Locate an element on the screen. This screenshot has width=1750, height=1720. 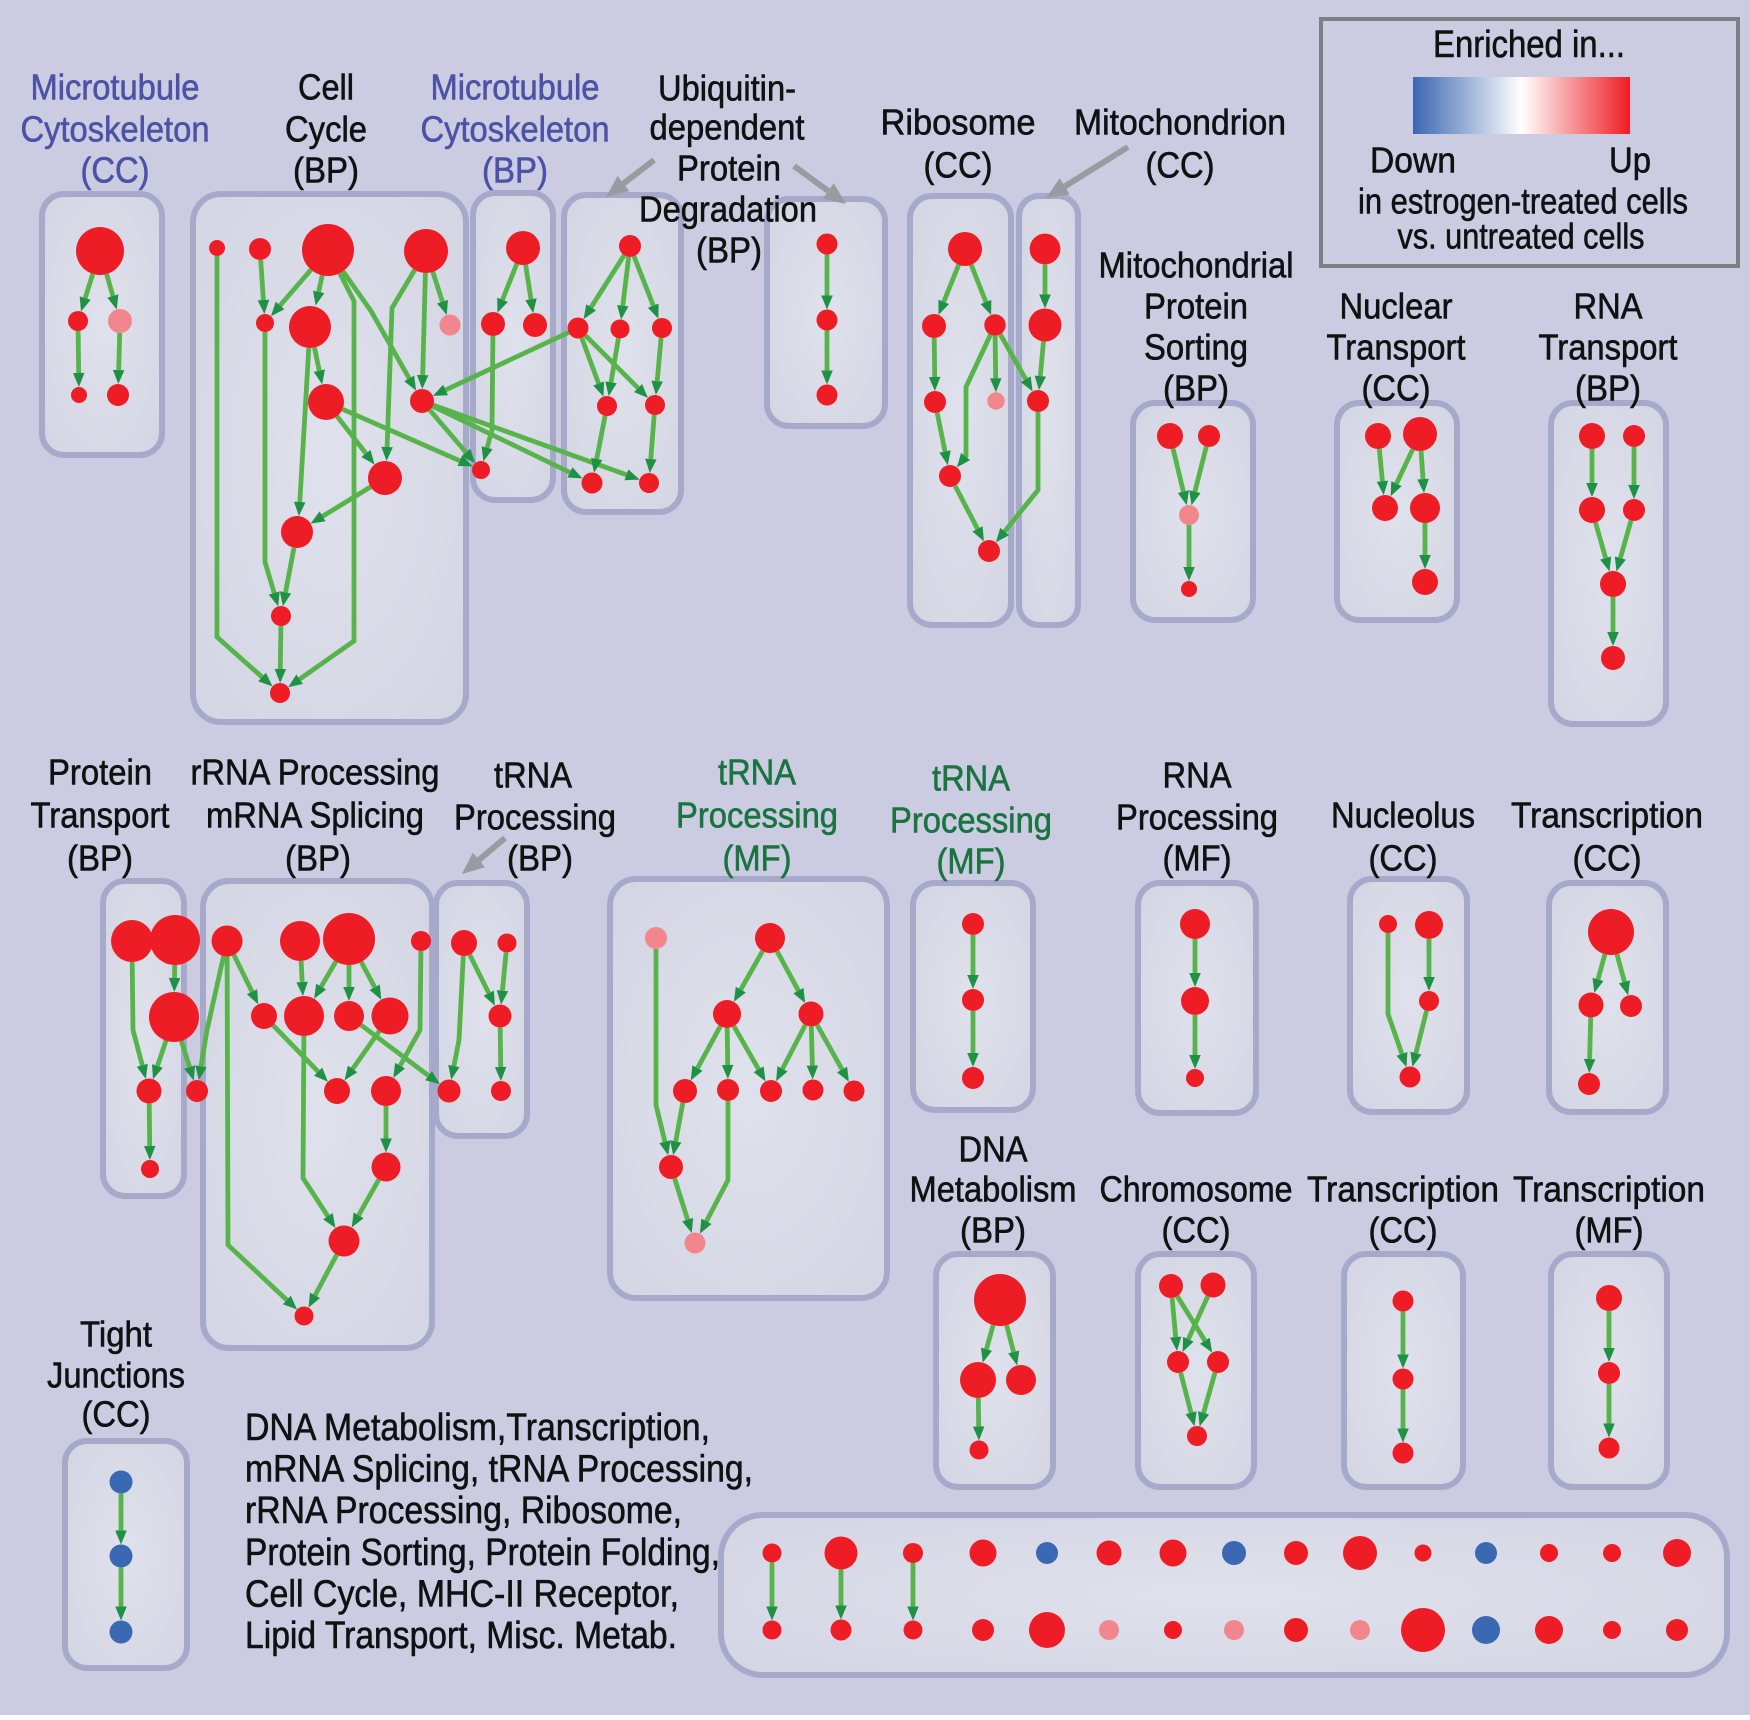
svg-text: Mitochondrial is located at coordinates (1196, 265).